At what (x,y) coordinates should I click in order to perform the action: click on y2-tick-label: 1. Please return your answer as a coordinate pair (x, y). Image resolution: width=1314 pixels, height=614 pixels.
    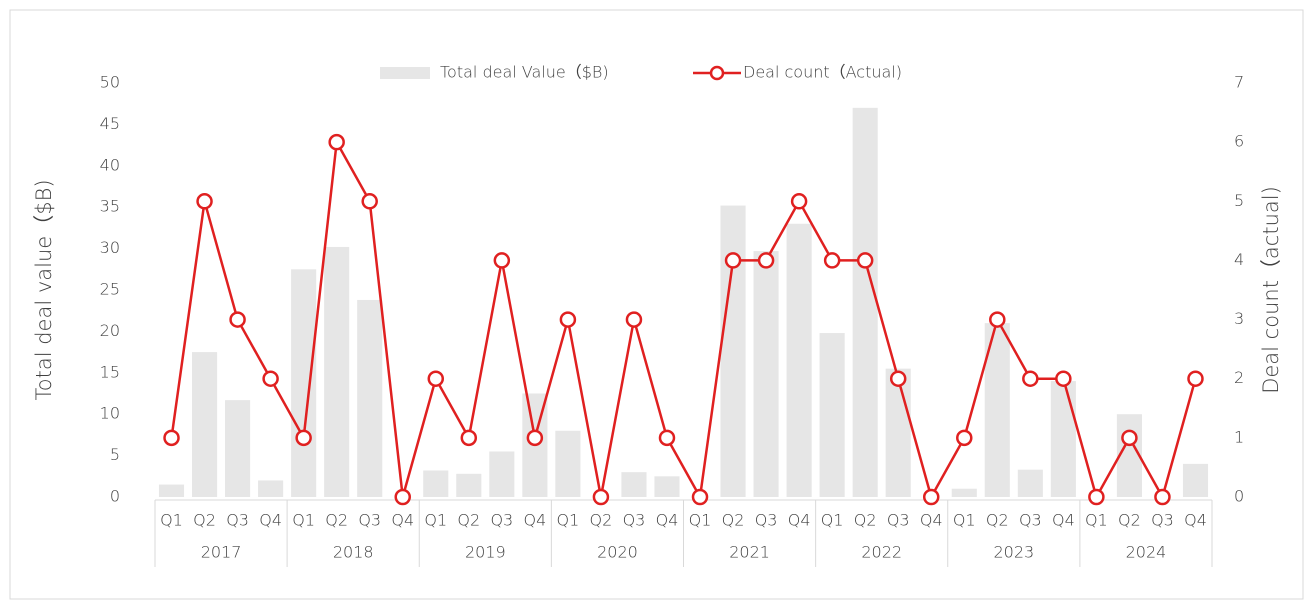
    Looking at the image, I should click on (1239, 436).